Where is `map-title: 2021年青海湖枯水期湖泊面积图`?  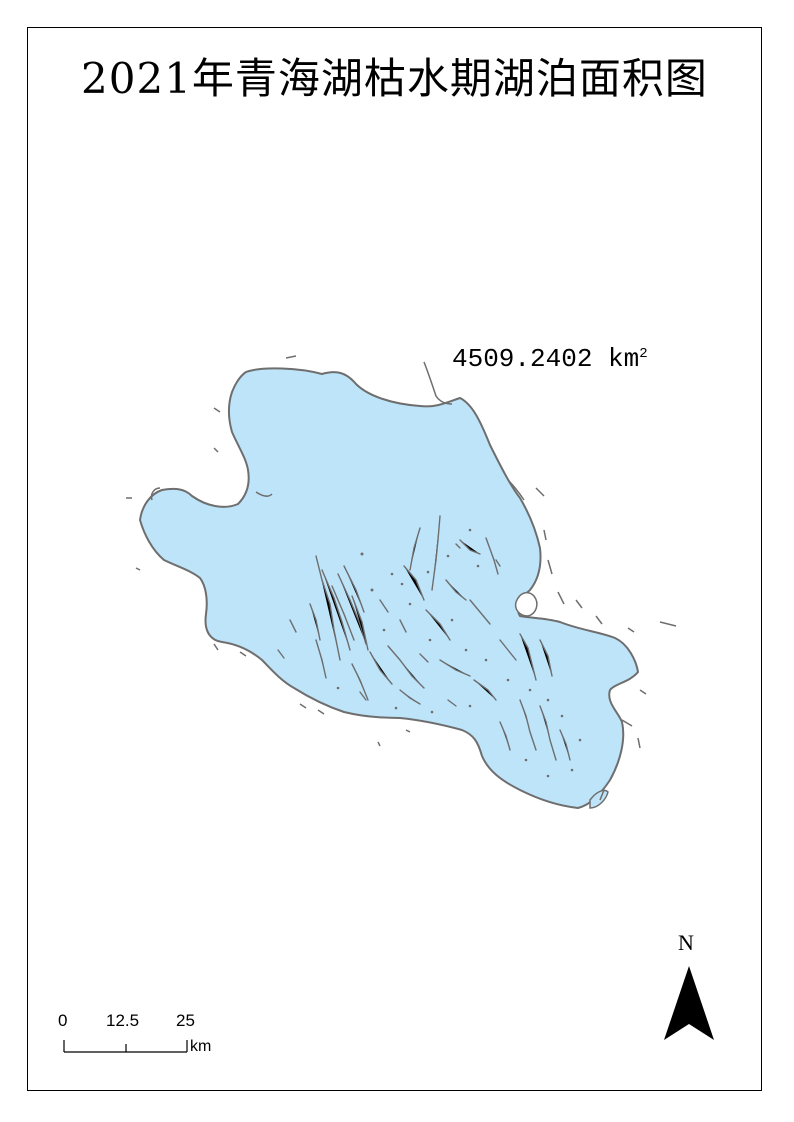
map-title: 2021年青海湖枯水期湖泊面积图 is located at coordinates (394, 78).